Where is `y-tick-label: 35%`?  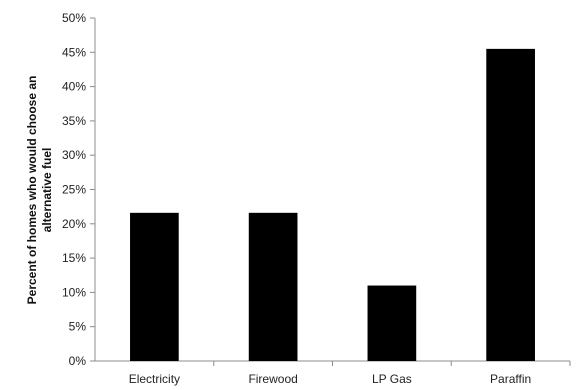
y-tick-label: 35% is located at coordinates (74, 121).